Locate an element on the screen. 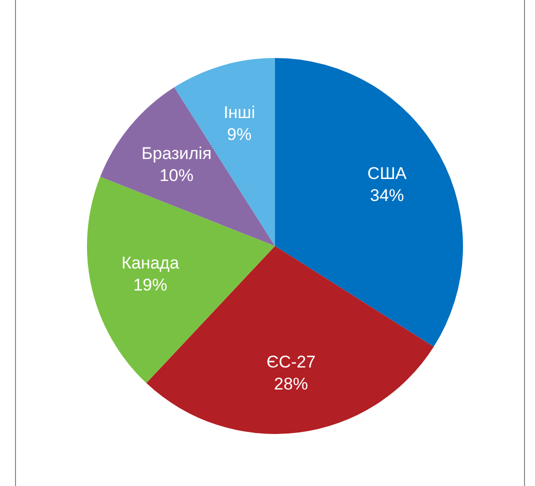  slice-label: Бразилія is located at coordinates (176, 154).